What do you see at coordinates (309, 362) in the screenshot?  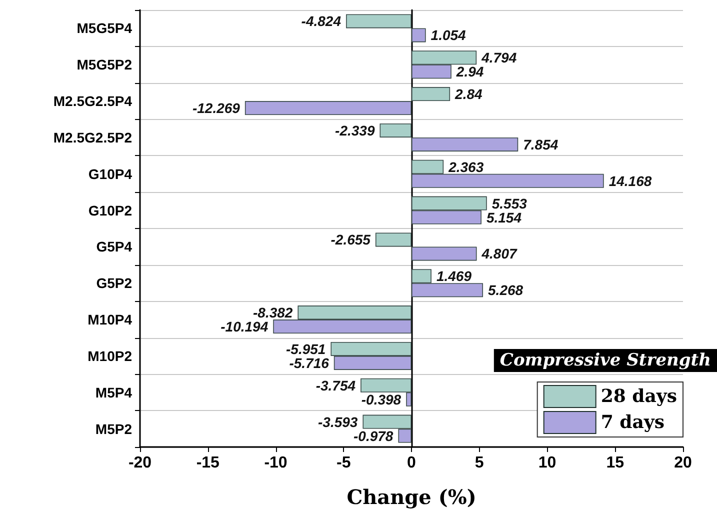 I see `data-label: -5.716` at bounding box center [309, 362].